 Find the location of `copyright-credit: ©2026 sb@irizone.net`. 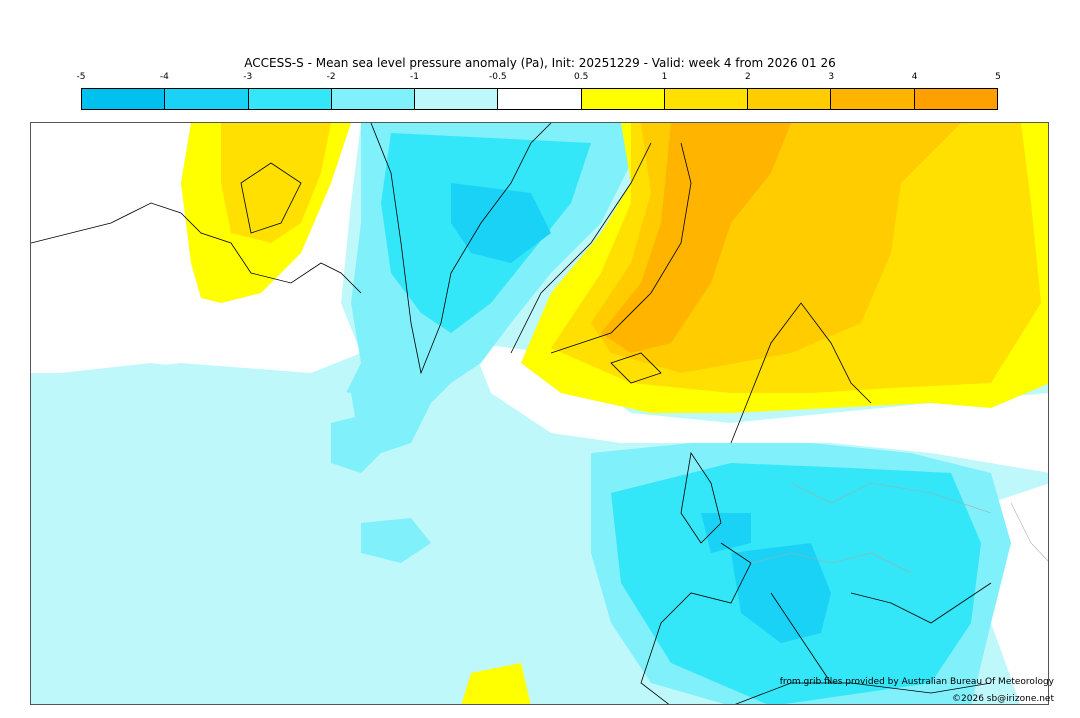

copyright-credit: ©2026 sb@irizone.net is located at coordinates (1003, 699).